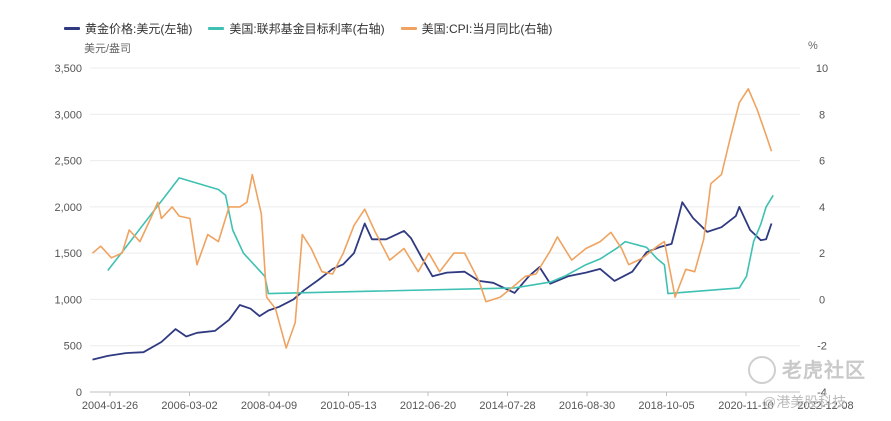 This screenshot has width=891, height=421. What do you see at coordinates (68, 115) in the screenshot?
I see `y-left-tick-label: 3,000` at bounding box center [68, 115].